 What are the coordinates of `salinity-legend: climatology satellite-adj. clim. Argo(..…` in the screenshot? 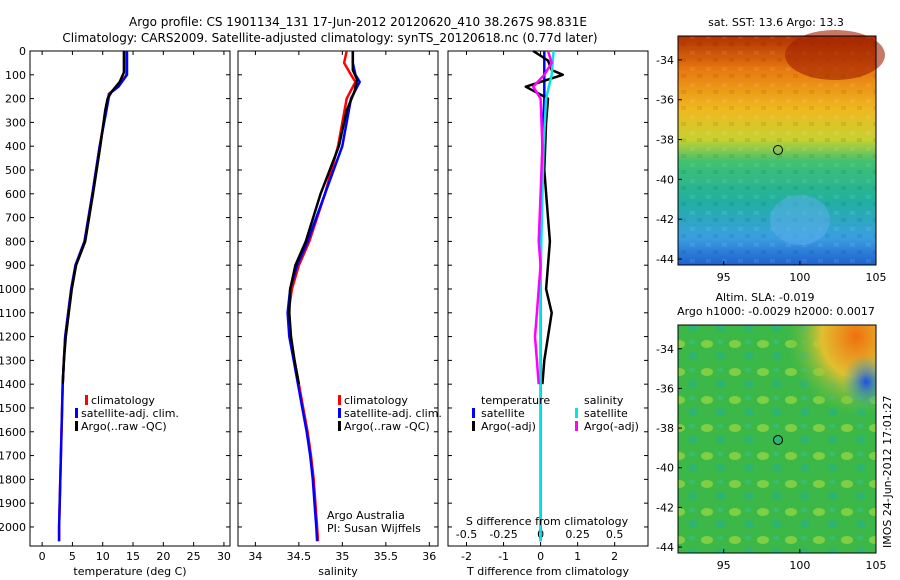 It's located at (390, 413).